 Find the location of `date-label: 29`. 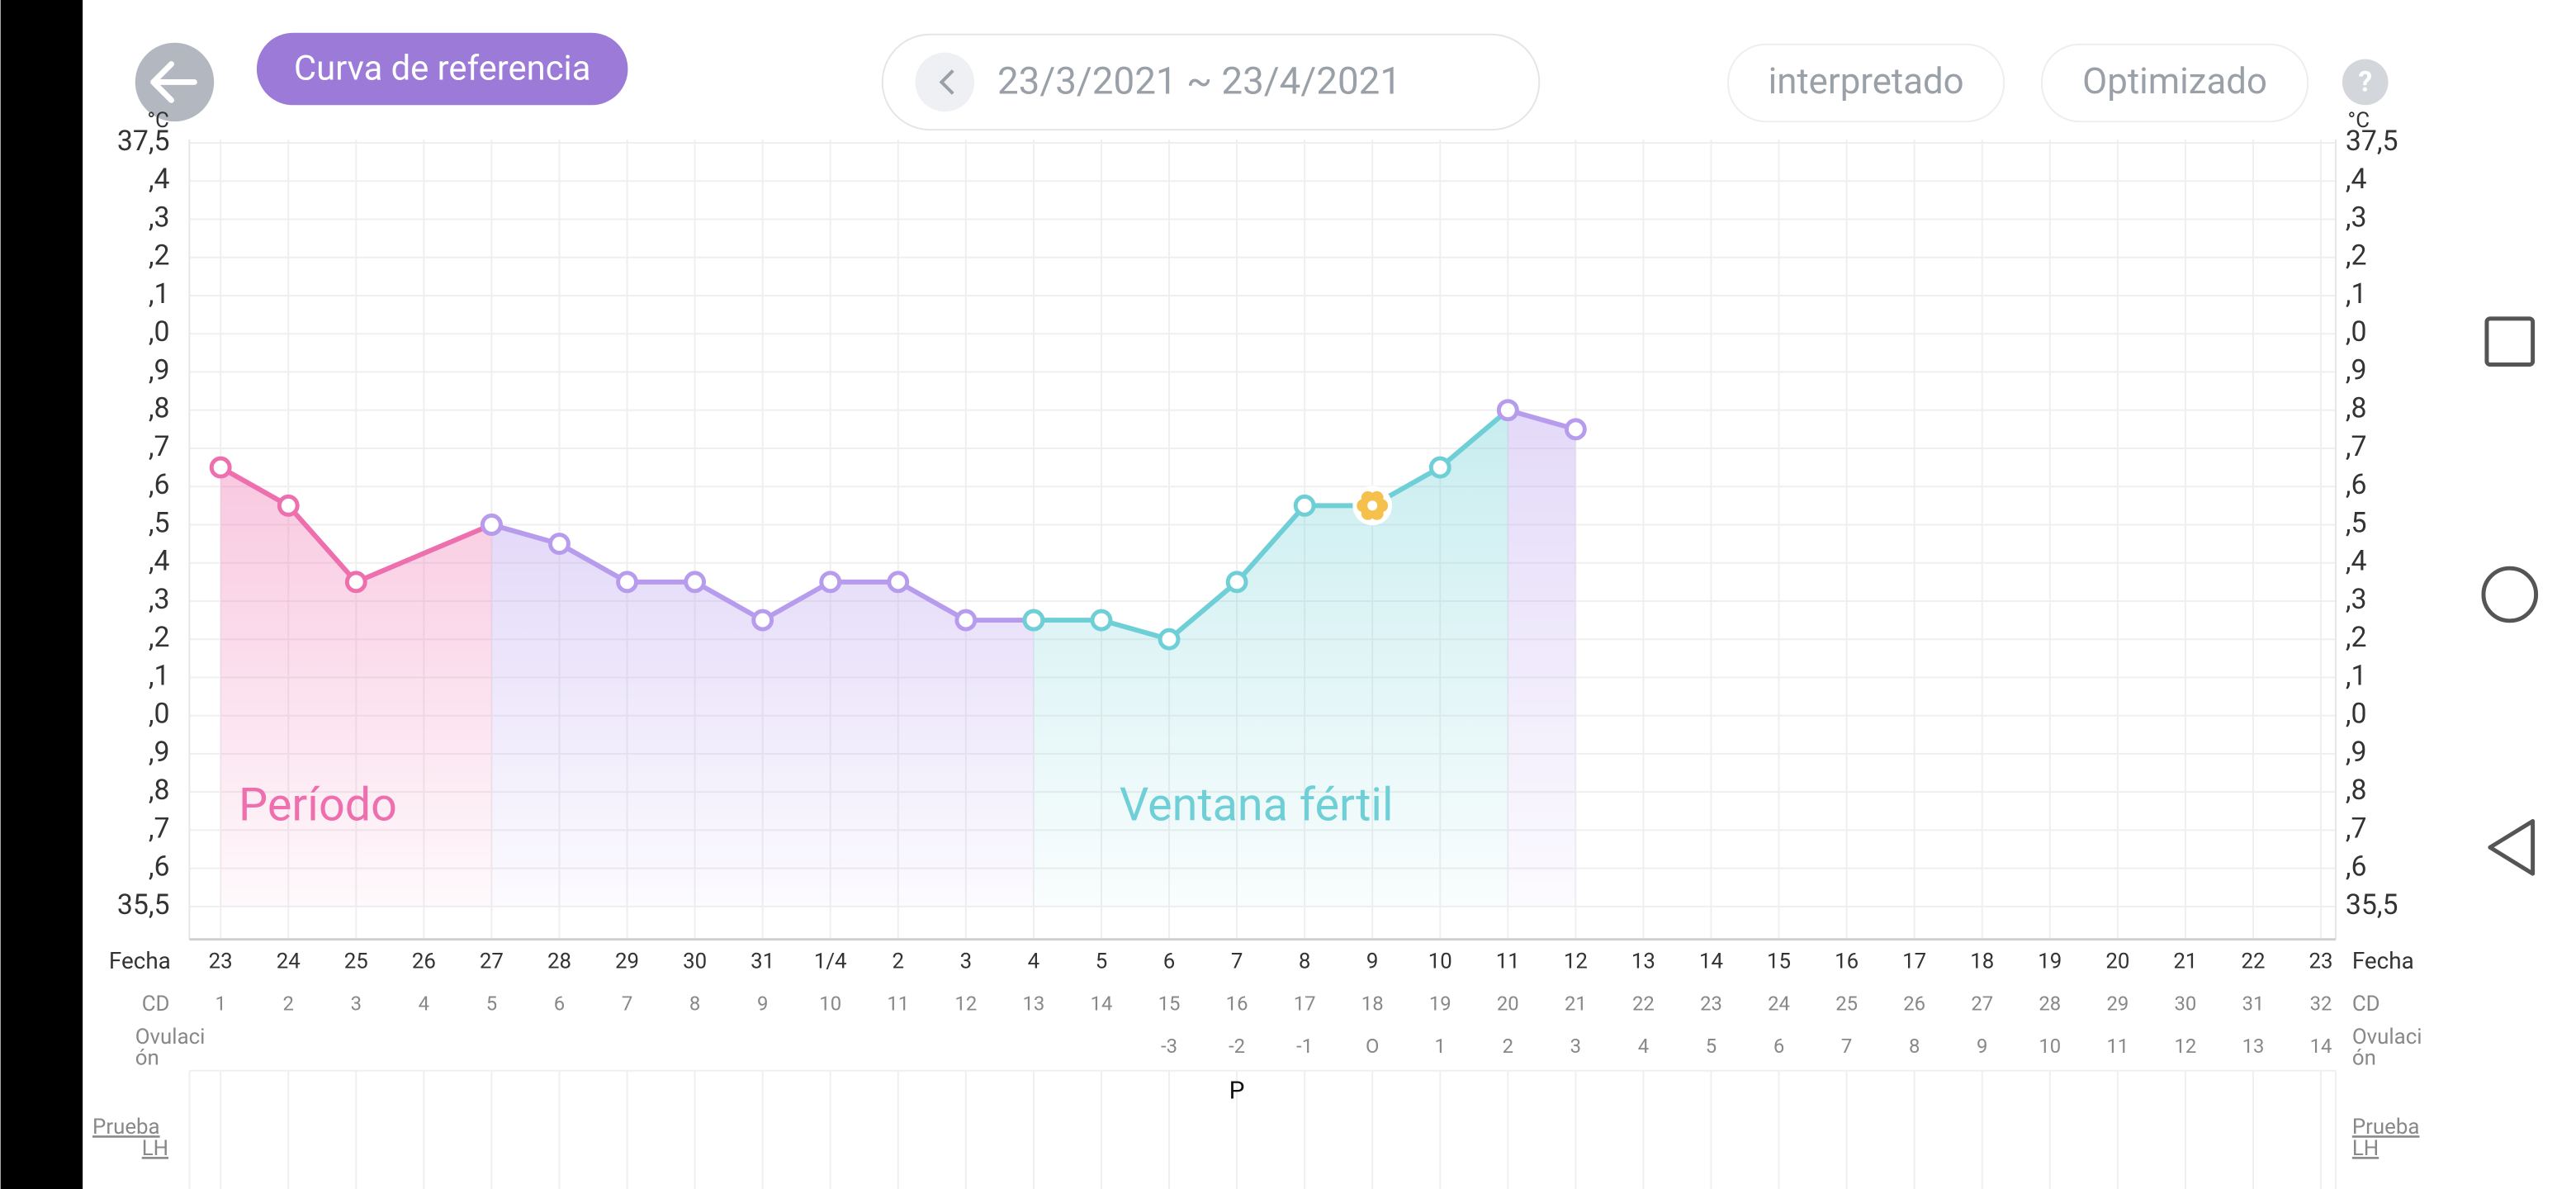

date-label: 29 is located at coordinates (627, 961).